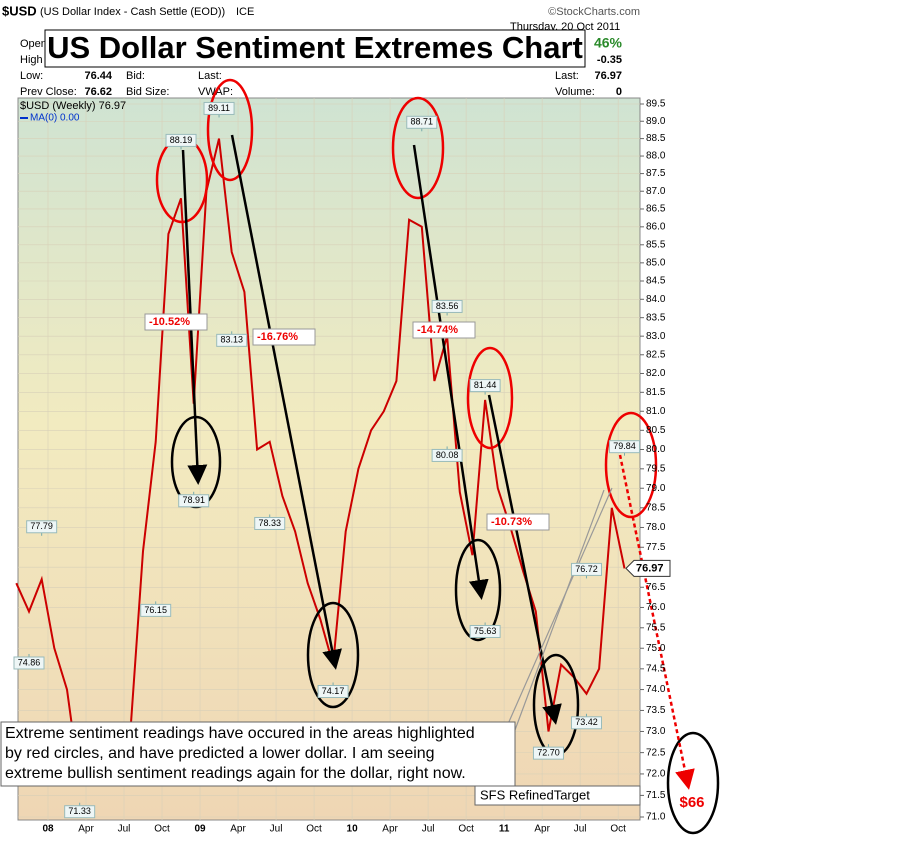  What do you see at coordinates (333, 655) in the screenshot?
I see `black-circle` at bounding box center [333, 655].